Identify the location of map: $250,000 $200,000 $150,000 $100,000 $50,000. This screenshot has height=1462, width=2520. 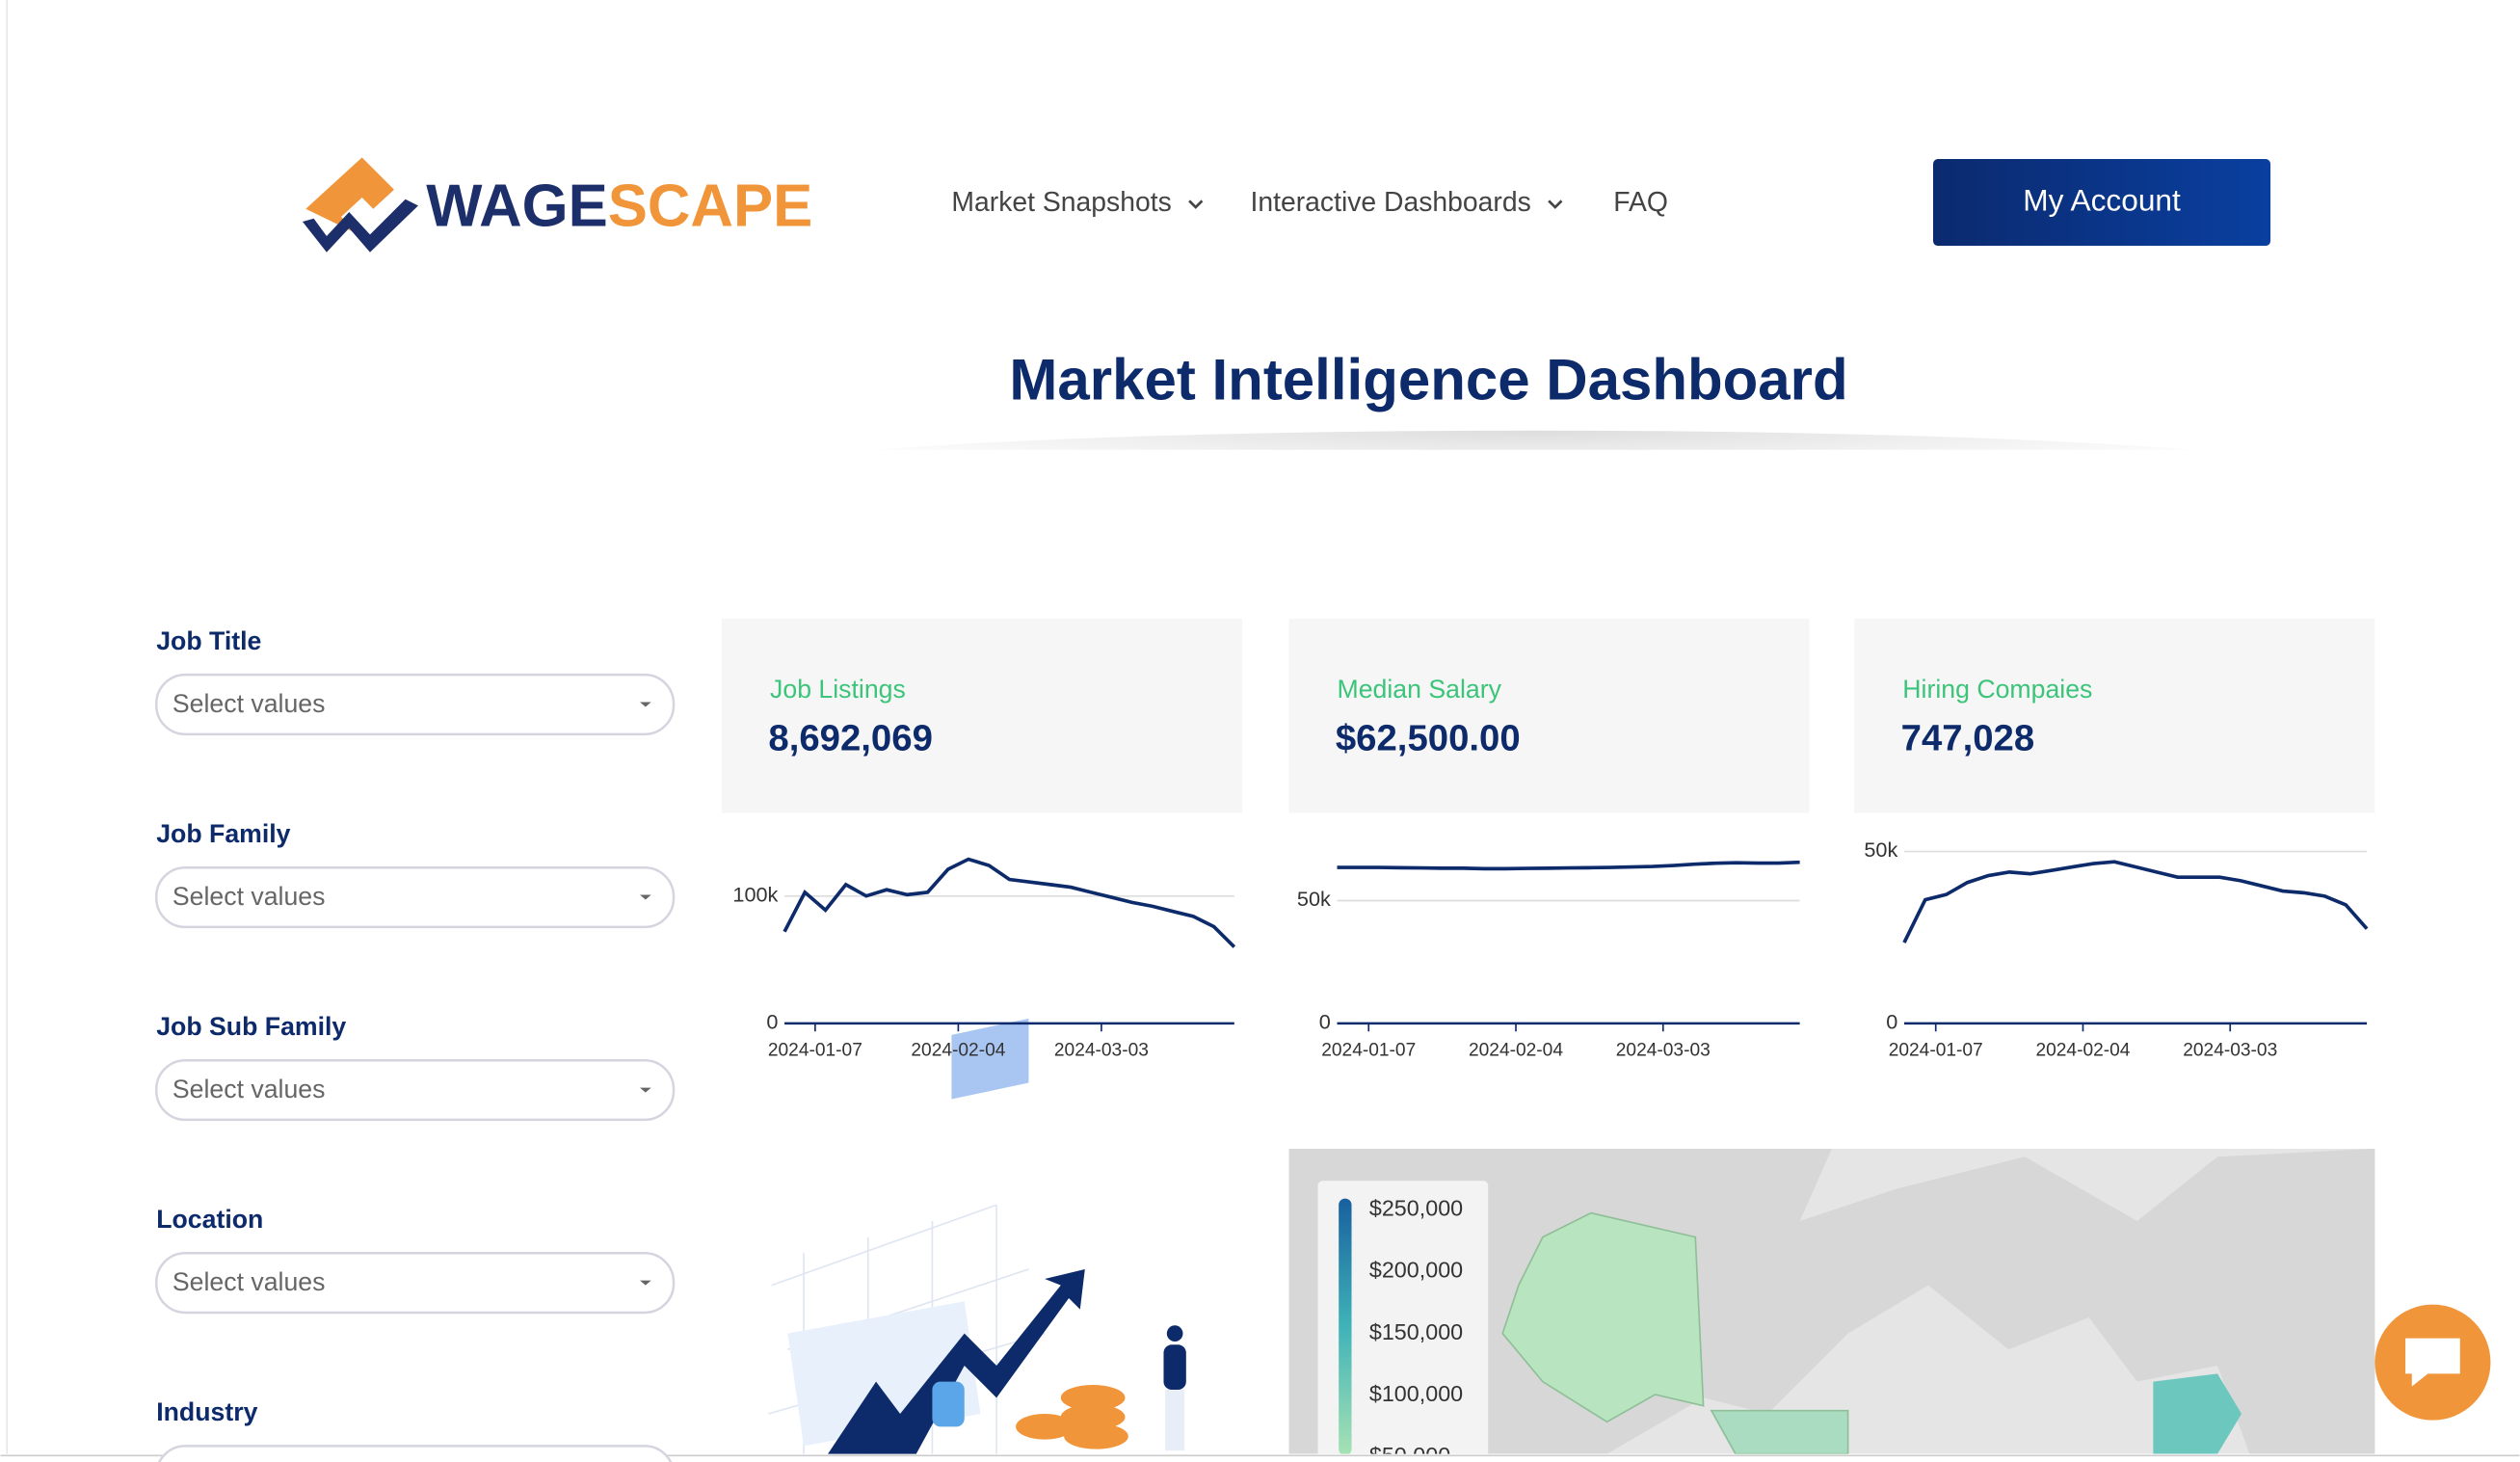
(1832, 1305).